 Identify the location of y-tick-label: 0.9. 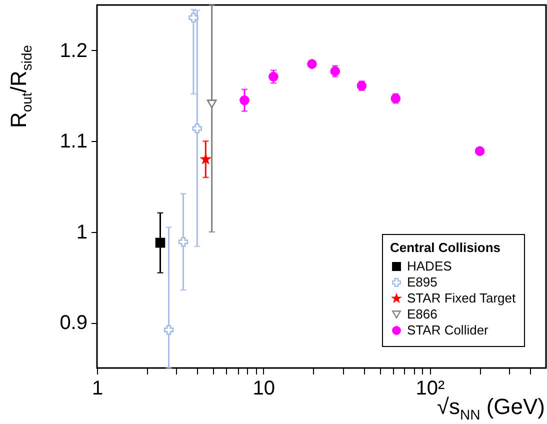
(74, 323).